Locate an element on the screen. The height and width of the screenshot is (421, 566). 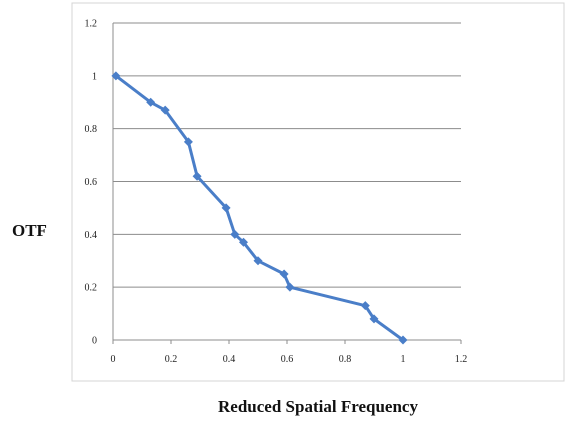
y-tick-label: 0 is located at coordinates (94, 341).